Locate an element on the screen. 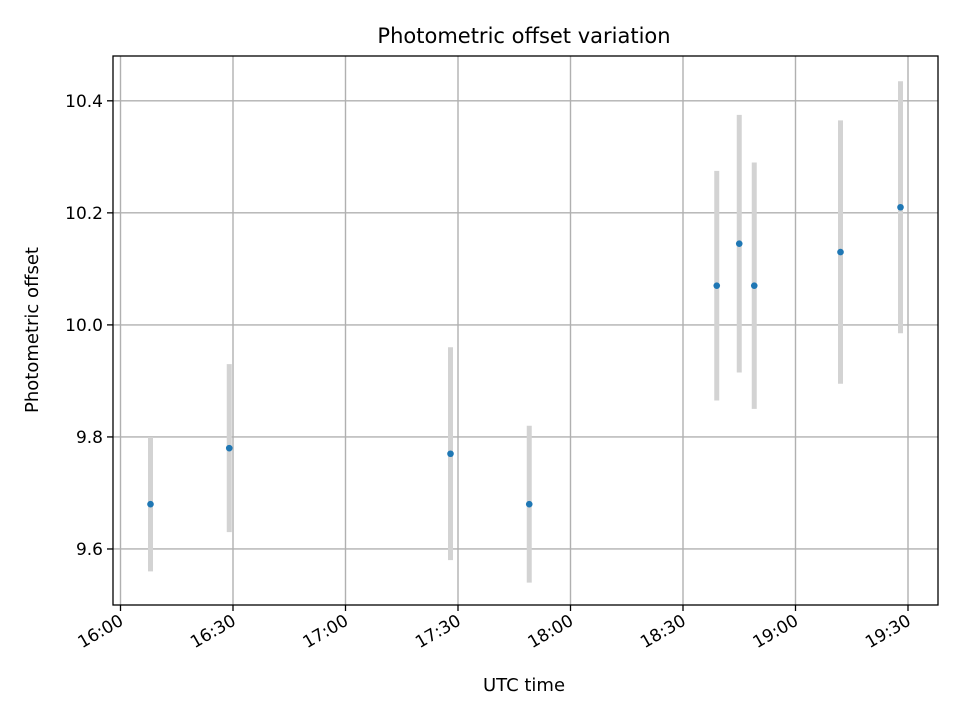 This screenshot has height=720, width=960. x-tick-label: 16:00 is located at coordinates (101, 632).